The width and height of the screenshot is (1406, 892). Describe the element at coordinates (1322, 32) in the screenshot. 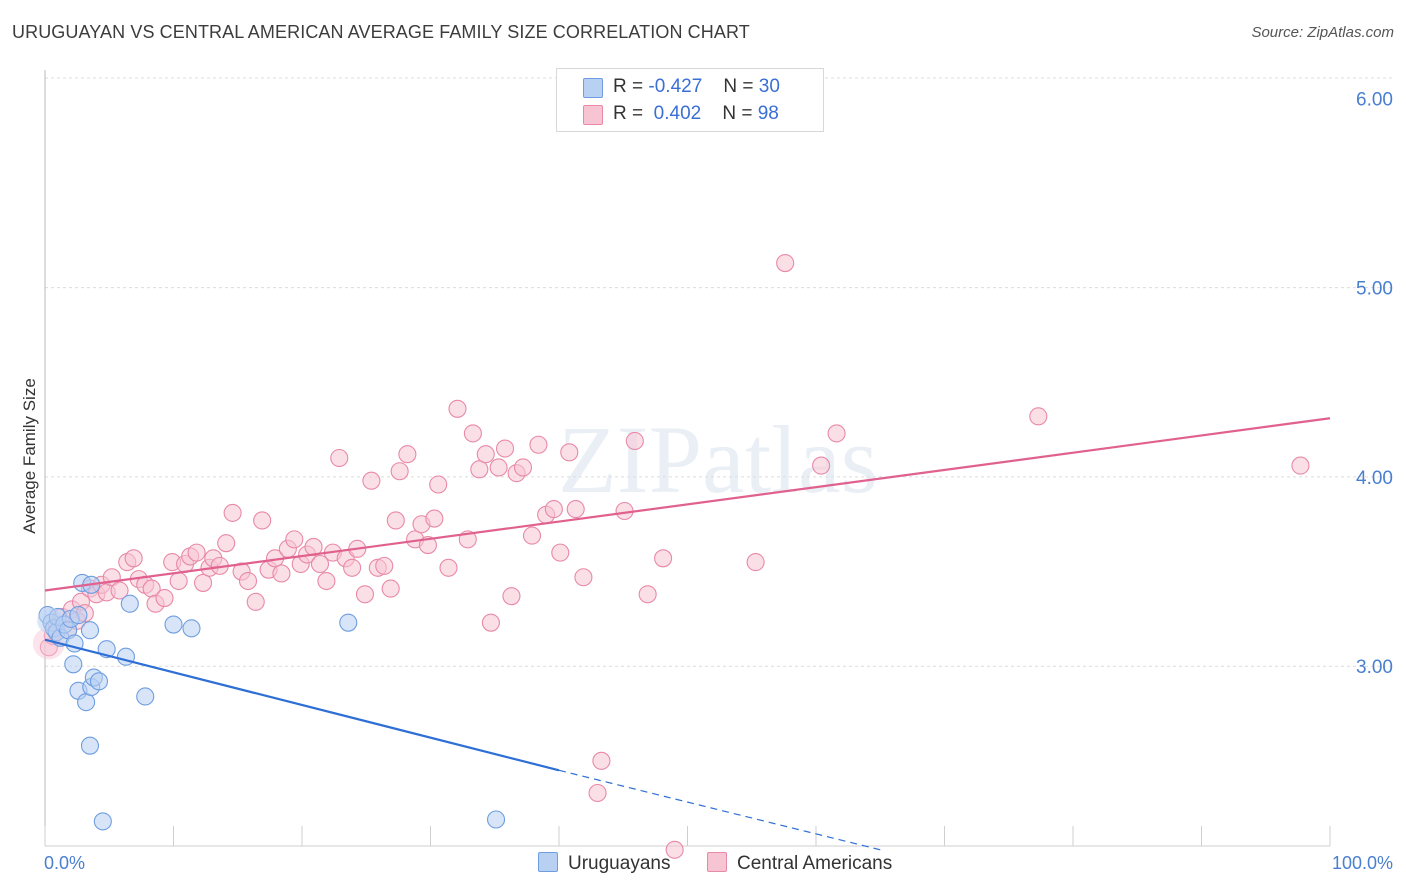

I see `source-label: Source: ZipAtlas.com` at that location.